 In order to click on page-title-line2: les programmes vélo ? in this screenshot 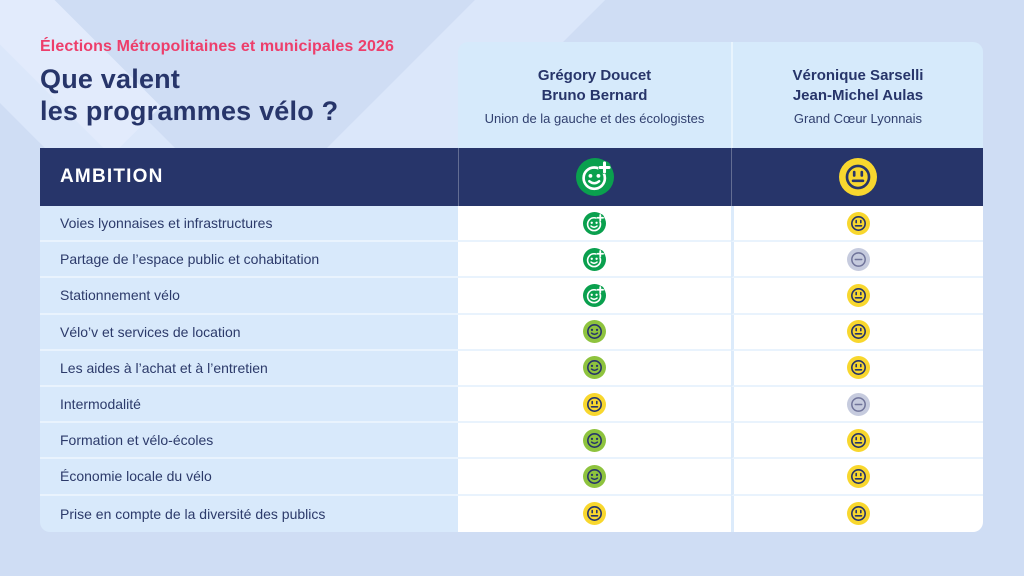, I will do `click(189, 110)`.